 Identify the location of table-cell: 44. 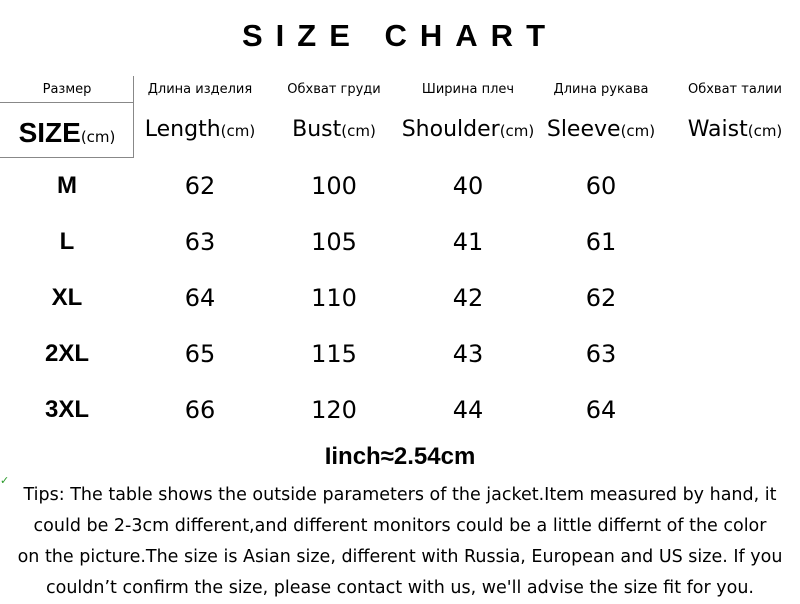
(468, 410).